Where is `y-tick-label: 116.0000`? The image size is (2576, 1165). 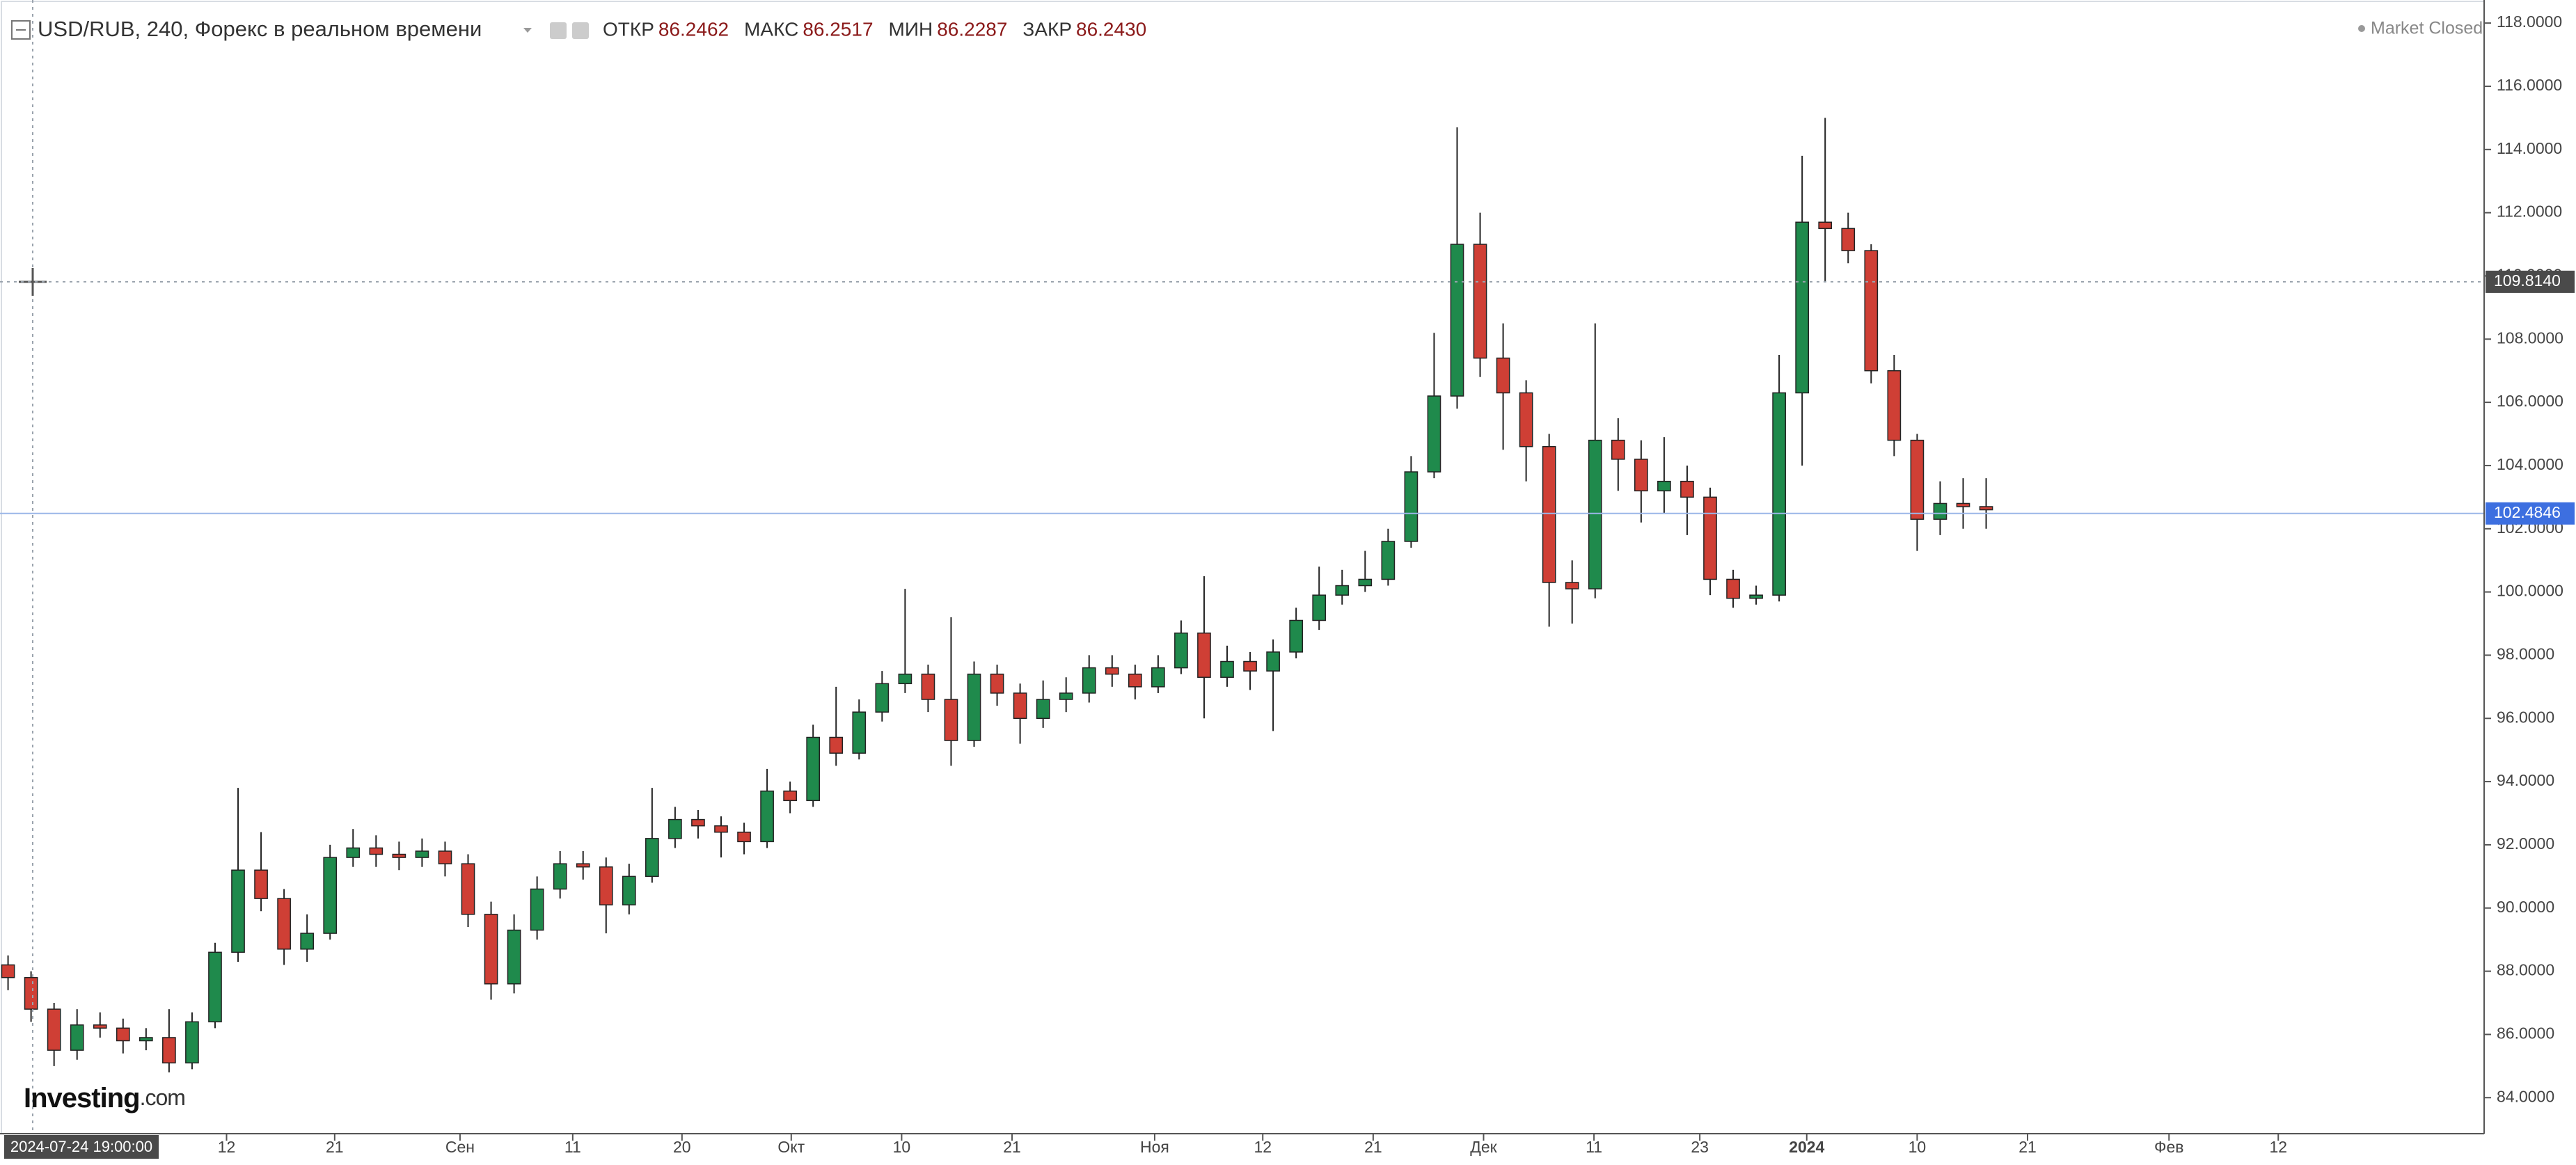 y-tick-label: 116.0000 is located at coordinates (2529, 85).